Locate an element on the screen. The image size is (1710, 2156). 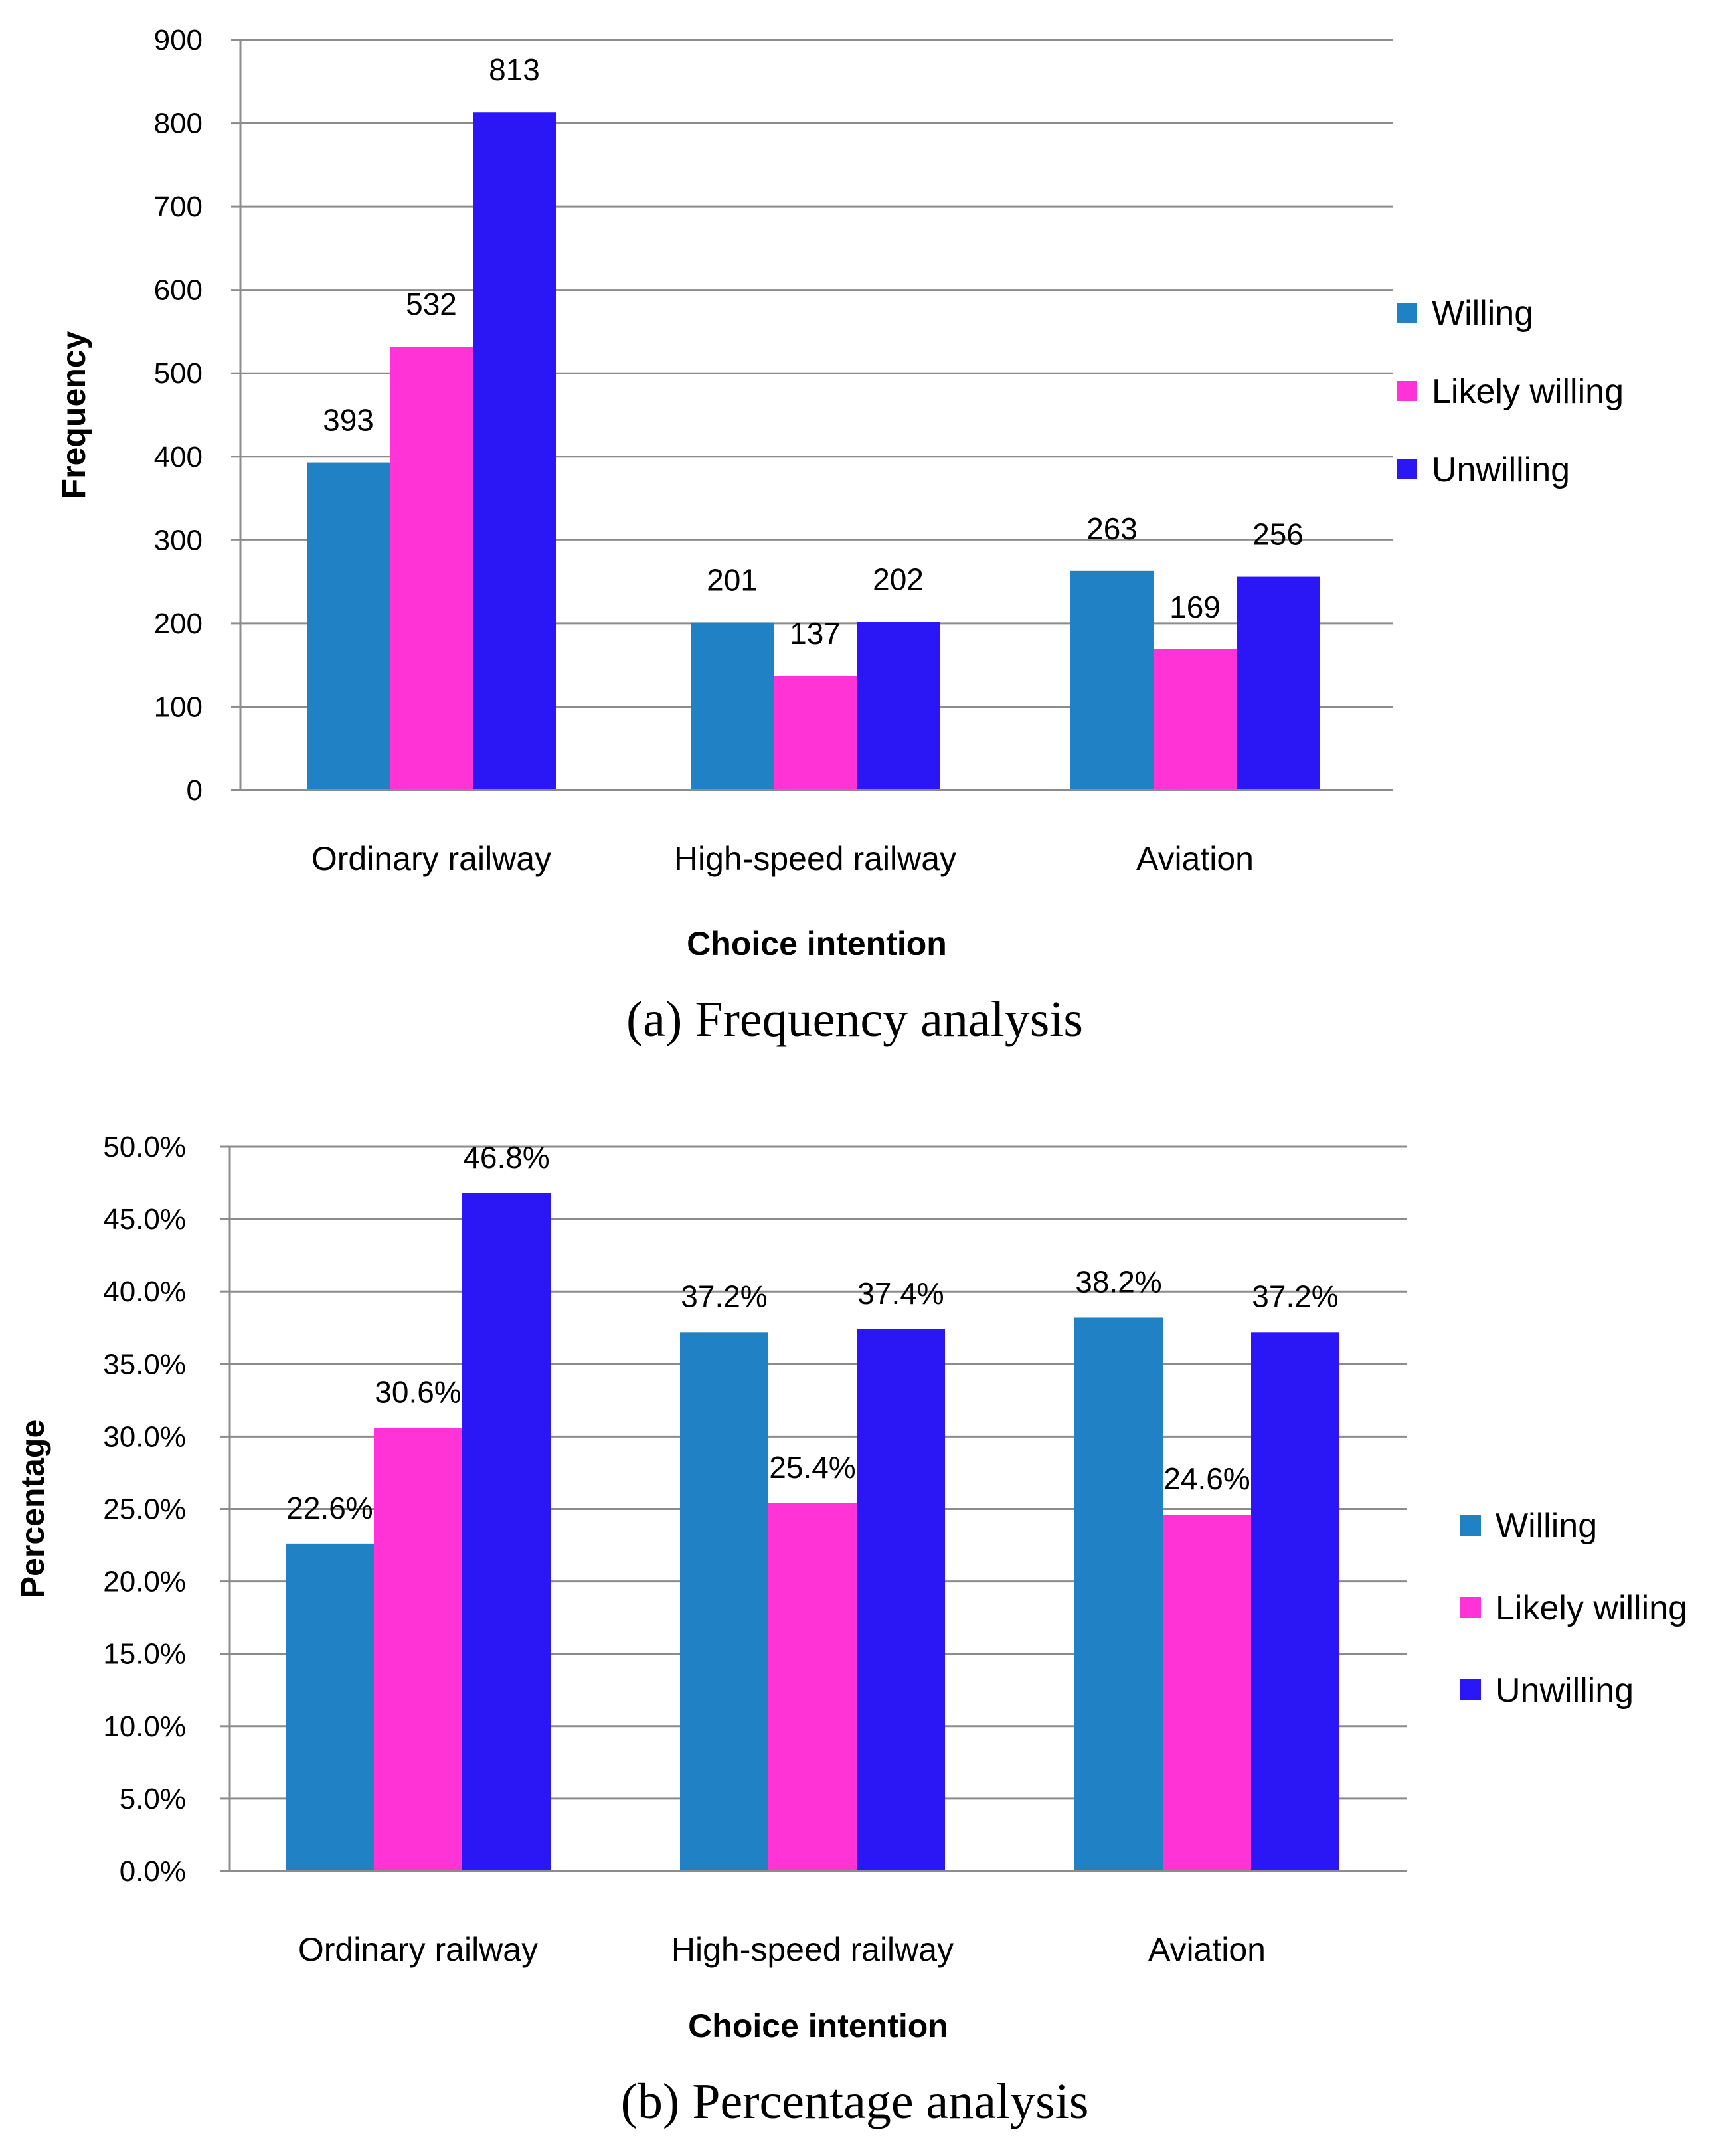
y-tick-label: 10.0% is located at coordinates (144, 1726).